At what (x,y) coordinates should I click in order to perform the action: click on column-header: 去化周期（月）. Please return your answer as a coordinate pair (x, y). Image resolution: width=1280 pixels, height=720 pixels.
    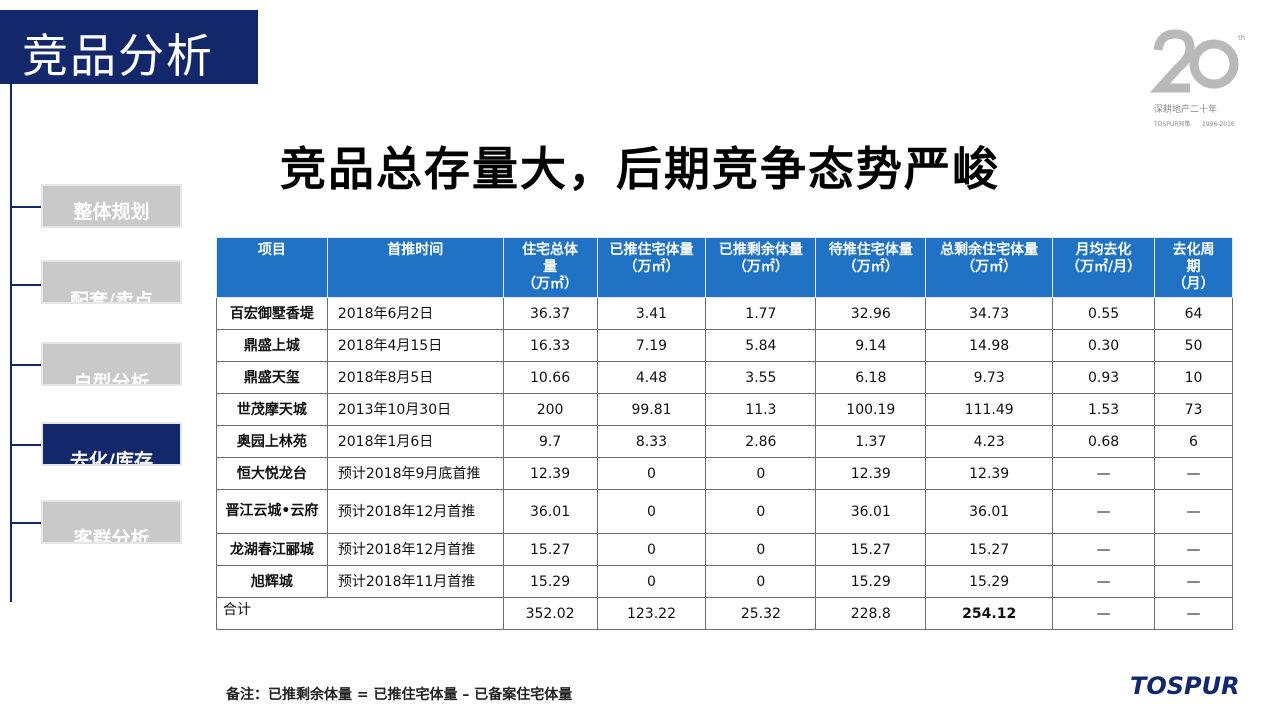
    Looking at the image, I should click on (1193, 267).